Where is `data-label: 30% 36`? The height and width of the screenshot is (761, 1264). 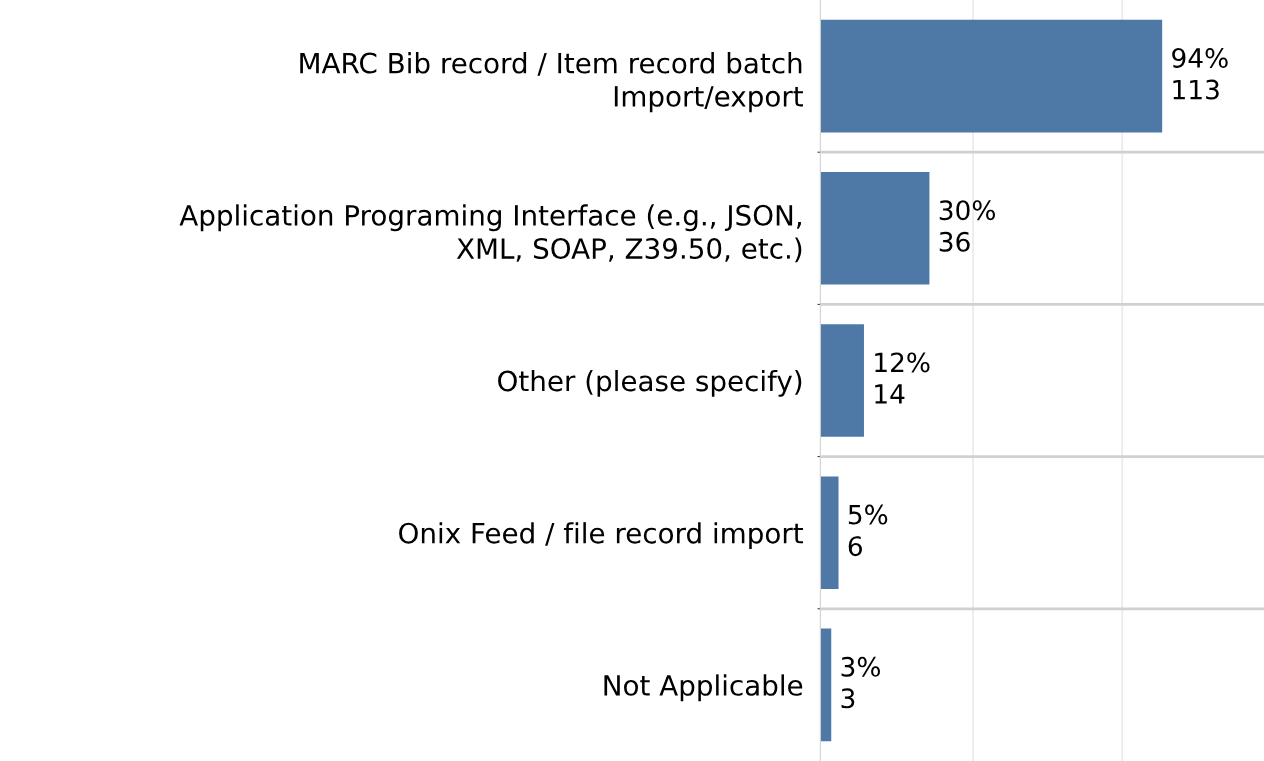
data-label: 30% 36 is located at coordinates (967, 226).